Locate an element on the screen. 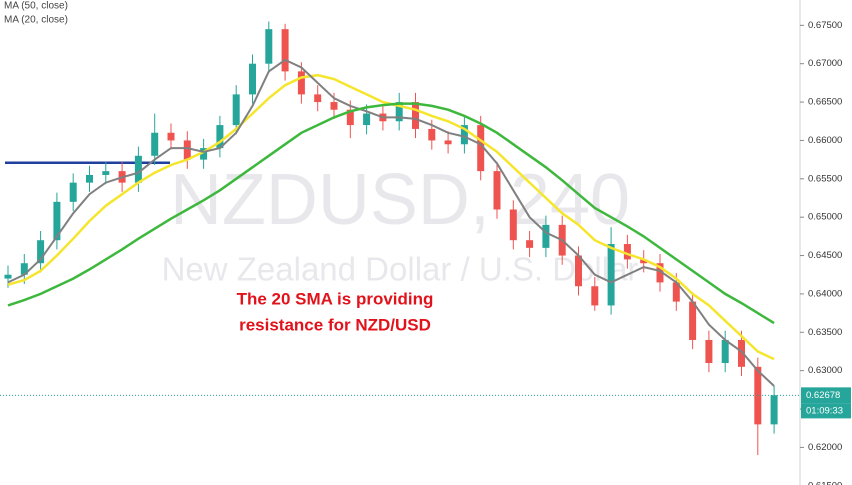  watermark-subtitle: New Zealand Dollar / U.S. Dollar is located at coordinates (400, 269).